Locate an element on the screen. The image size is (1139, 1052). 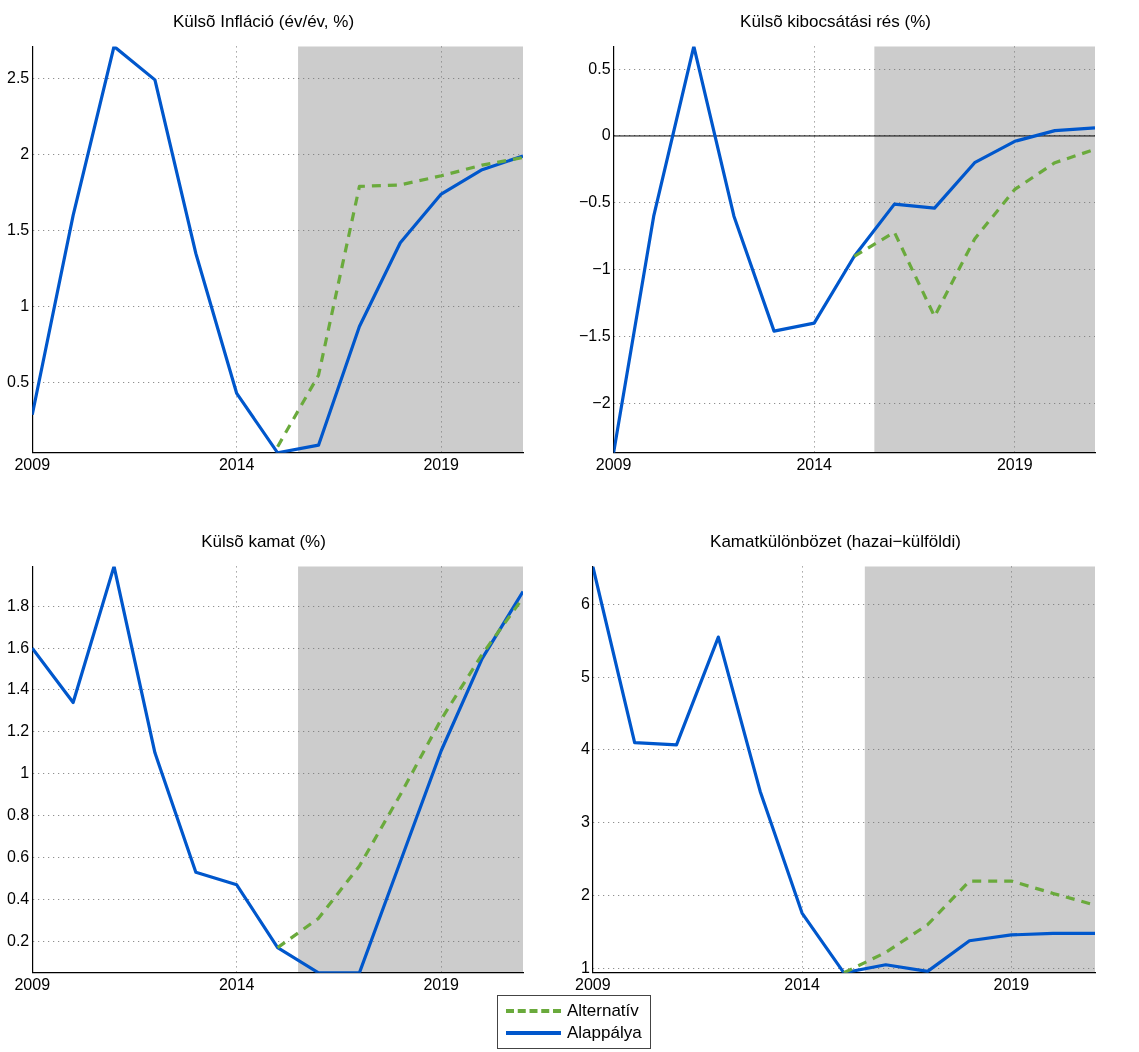
legend-label: Alappálya is located at coordinates (604, 1033).